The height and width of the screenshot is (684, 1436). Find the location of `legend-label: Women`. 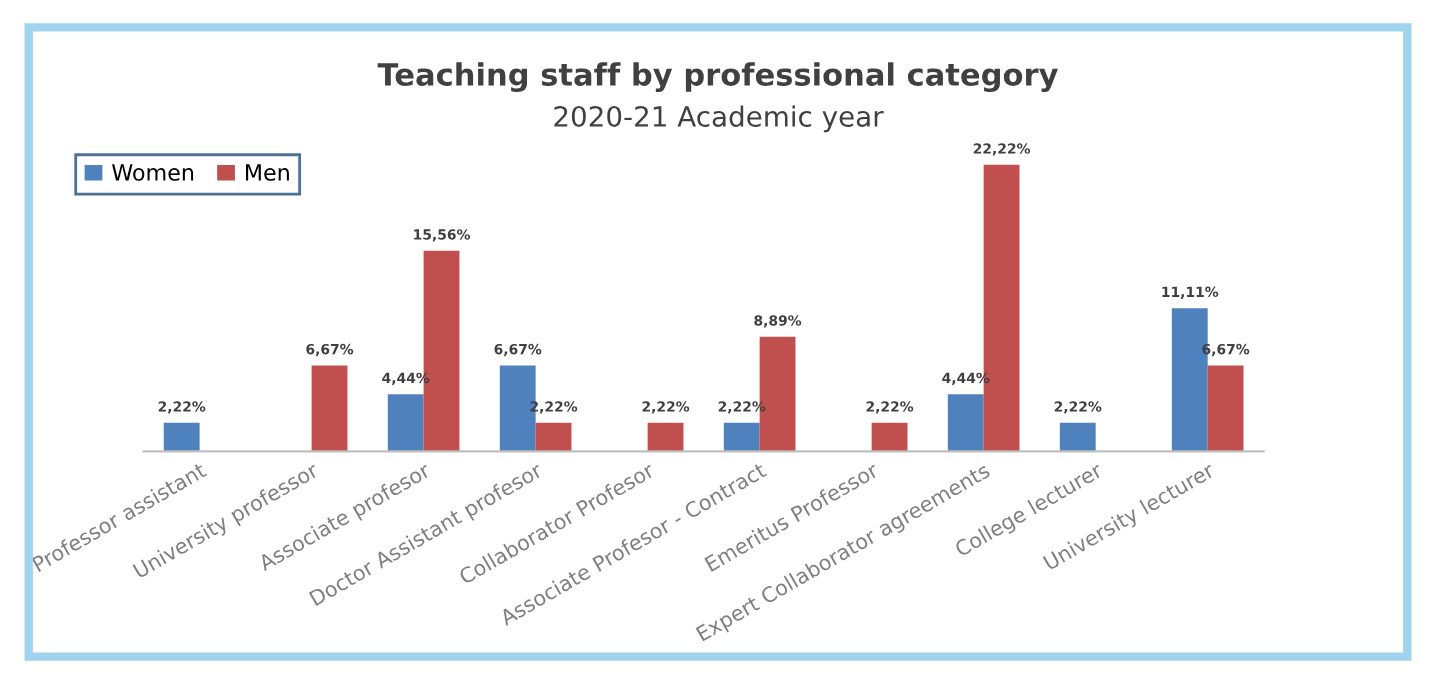

legend-label: Women is located at coordinates (153, 172).